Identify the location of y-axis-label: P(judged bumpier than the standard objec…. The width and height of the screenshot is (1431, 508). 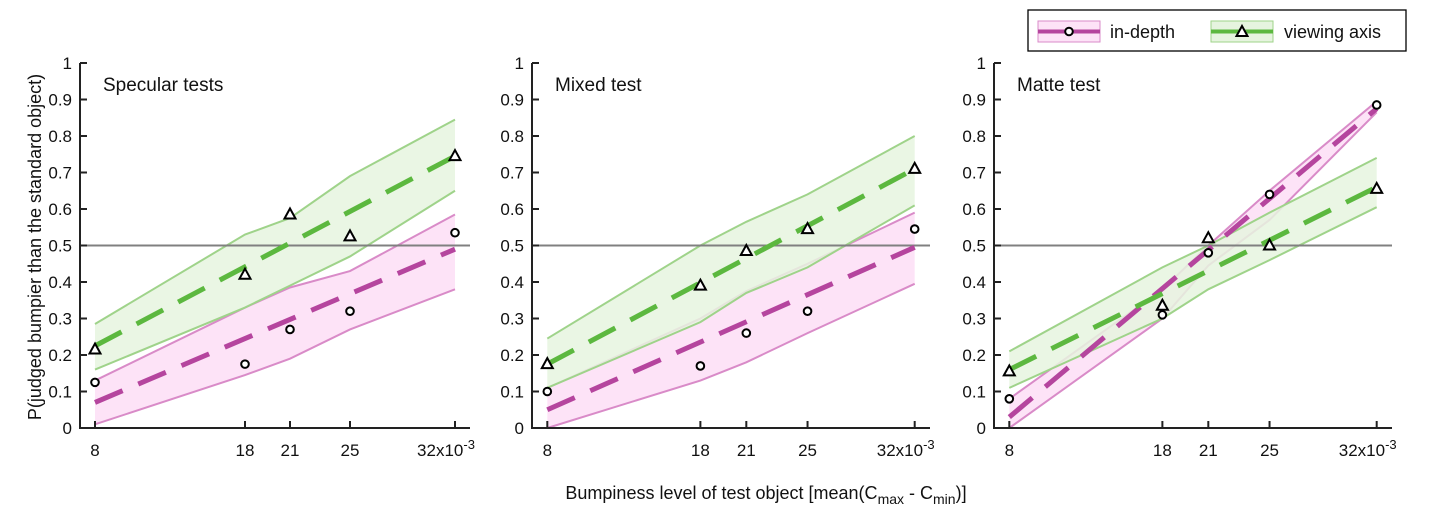
(35, 247).